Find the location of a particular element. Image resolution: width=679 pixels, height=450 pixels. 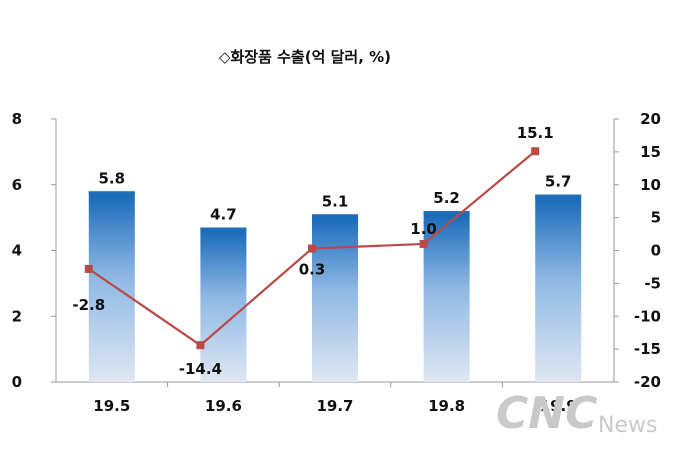

watermark-logo: CNC News is located at coordinates (576, 413).